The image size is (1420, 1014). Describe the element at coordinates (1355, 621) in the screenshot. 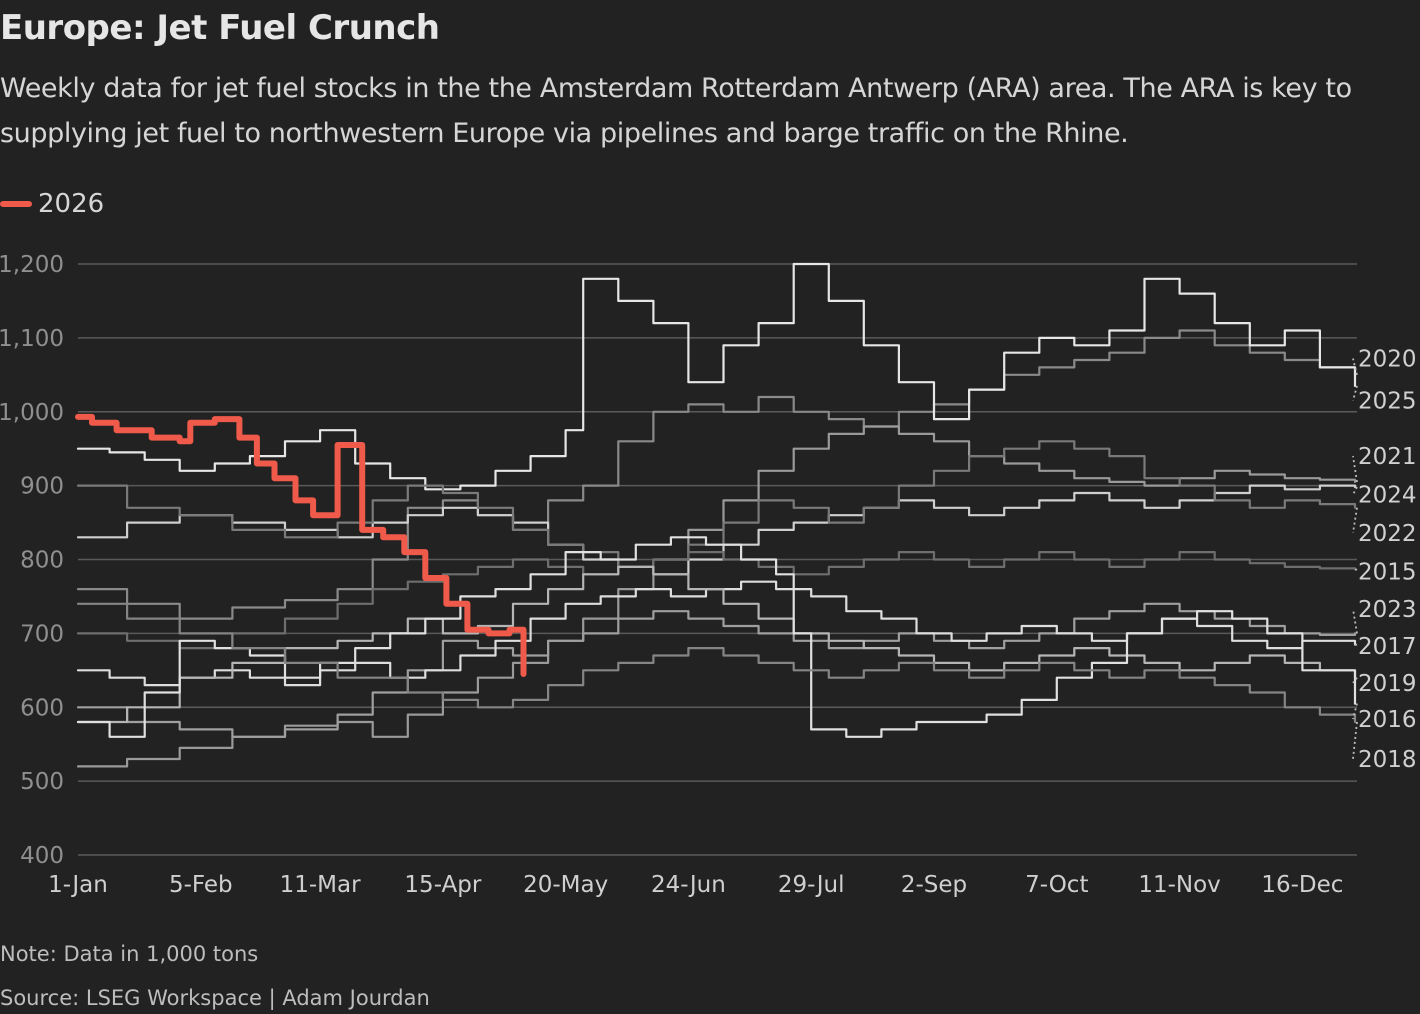

I see `leader-line-2023` at that location.